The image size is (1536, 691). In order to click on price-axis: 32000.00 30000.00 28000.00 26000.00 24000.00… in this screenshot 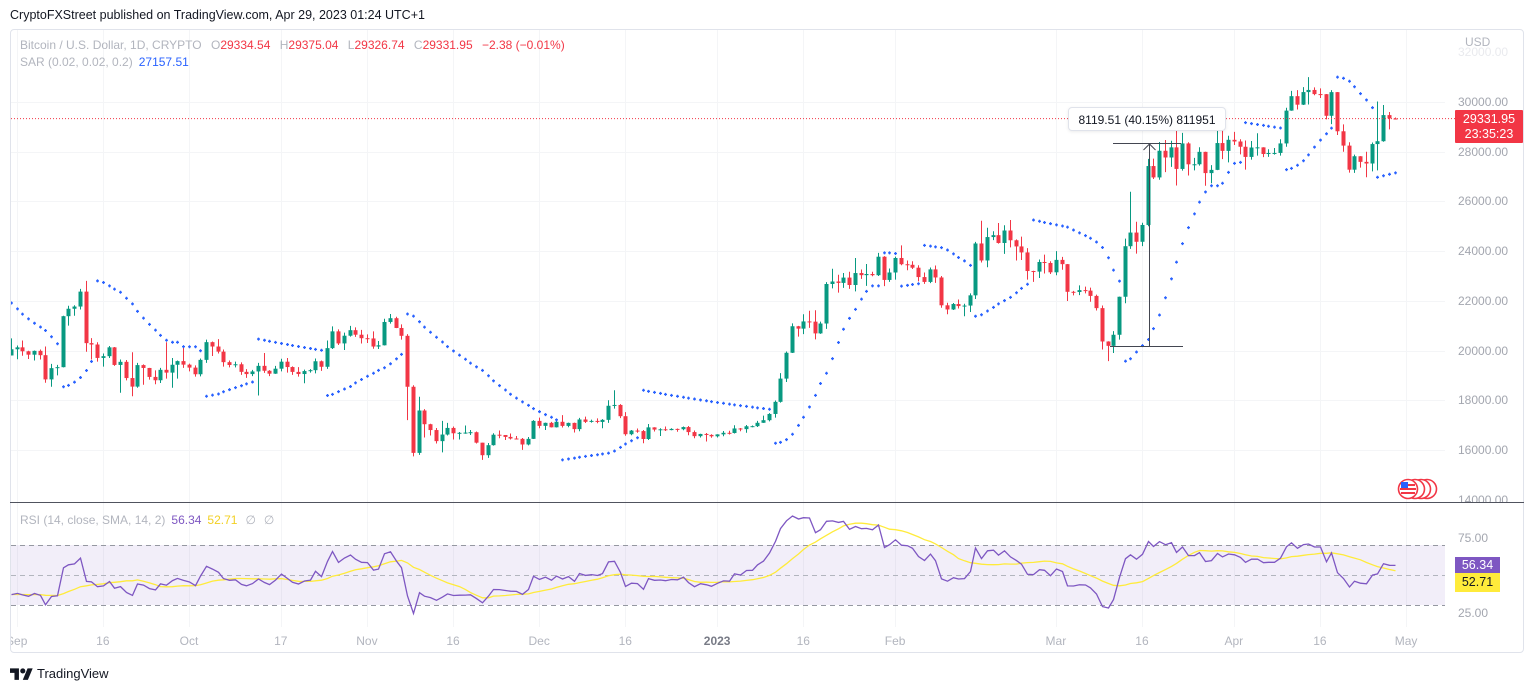, I will do `click(1485, 266)`.